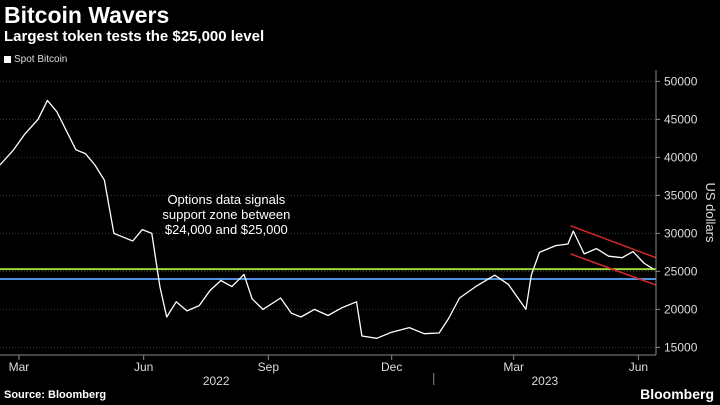 This screenshot has height=405, width=720. What do you see at coordinates (328, 274) in the screenshot?
I see `reference-lines` at bounding box center [328, 274].